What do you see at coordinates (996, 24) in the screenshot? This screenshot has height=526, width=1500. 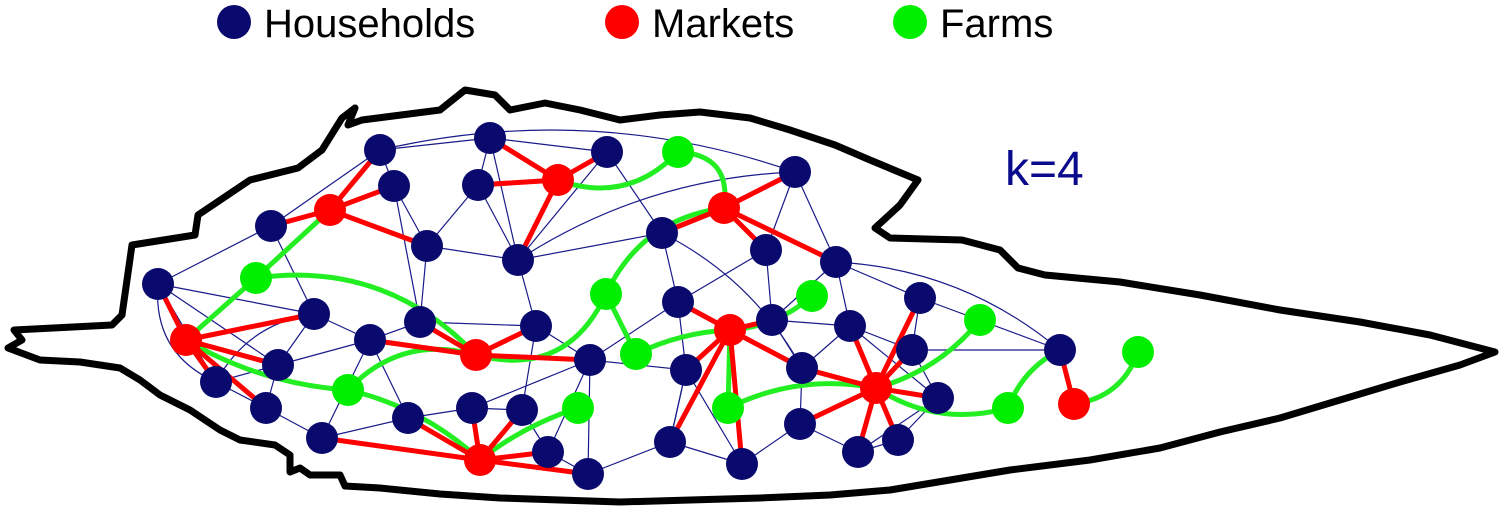 I see `legend-label-farms: Farms` at bounding box center [996, 24].